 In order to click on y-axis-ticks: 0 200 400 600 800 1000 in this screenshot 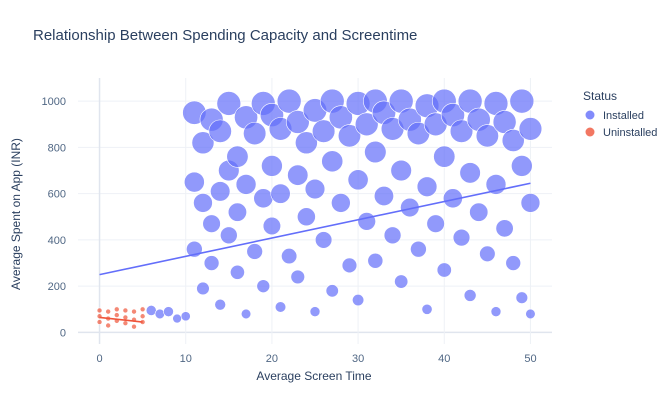, I will do `click(54, 217)`.